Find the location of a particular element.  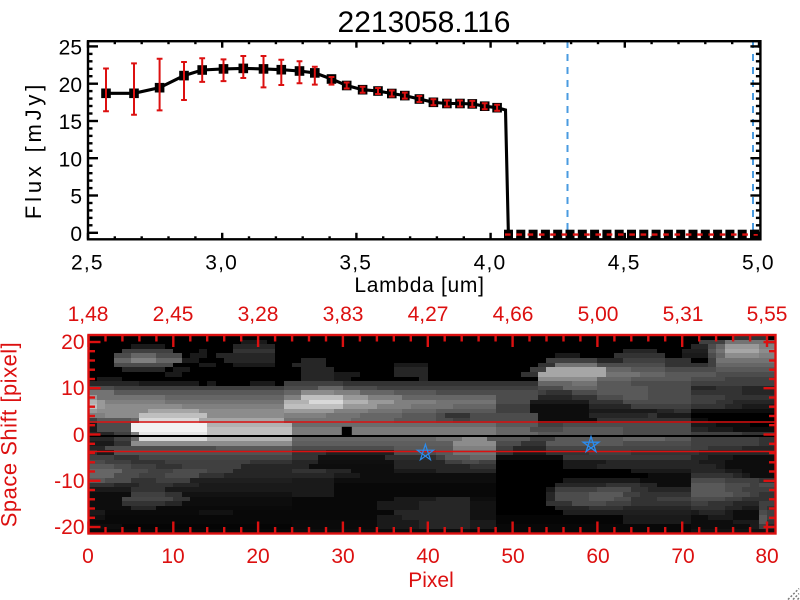

svg-text: Space Shift [pixel] is located at coordinates (11, 435).